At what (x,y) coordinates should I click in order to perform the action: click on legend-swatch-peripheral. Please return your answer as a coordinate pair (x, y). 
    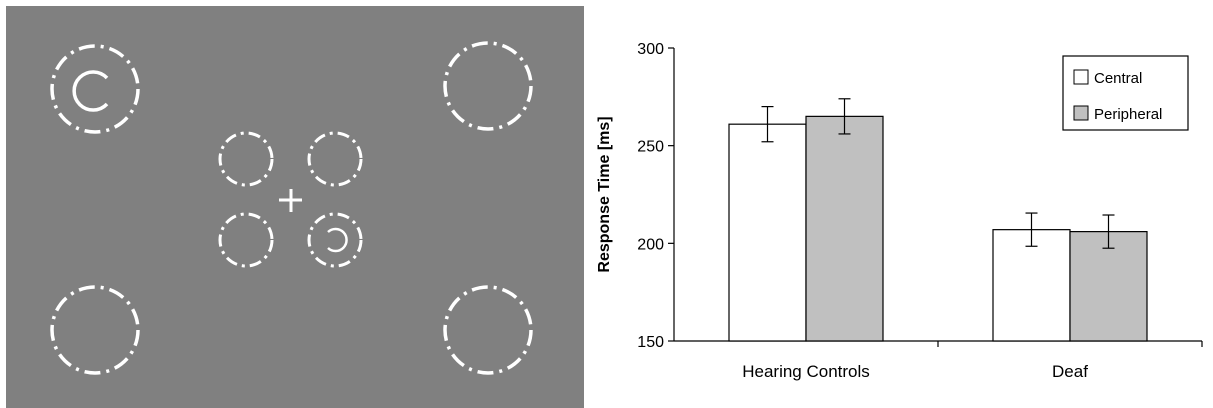
    Looking at the image, I should click on (1081, 113).